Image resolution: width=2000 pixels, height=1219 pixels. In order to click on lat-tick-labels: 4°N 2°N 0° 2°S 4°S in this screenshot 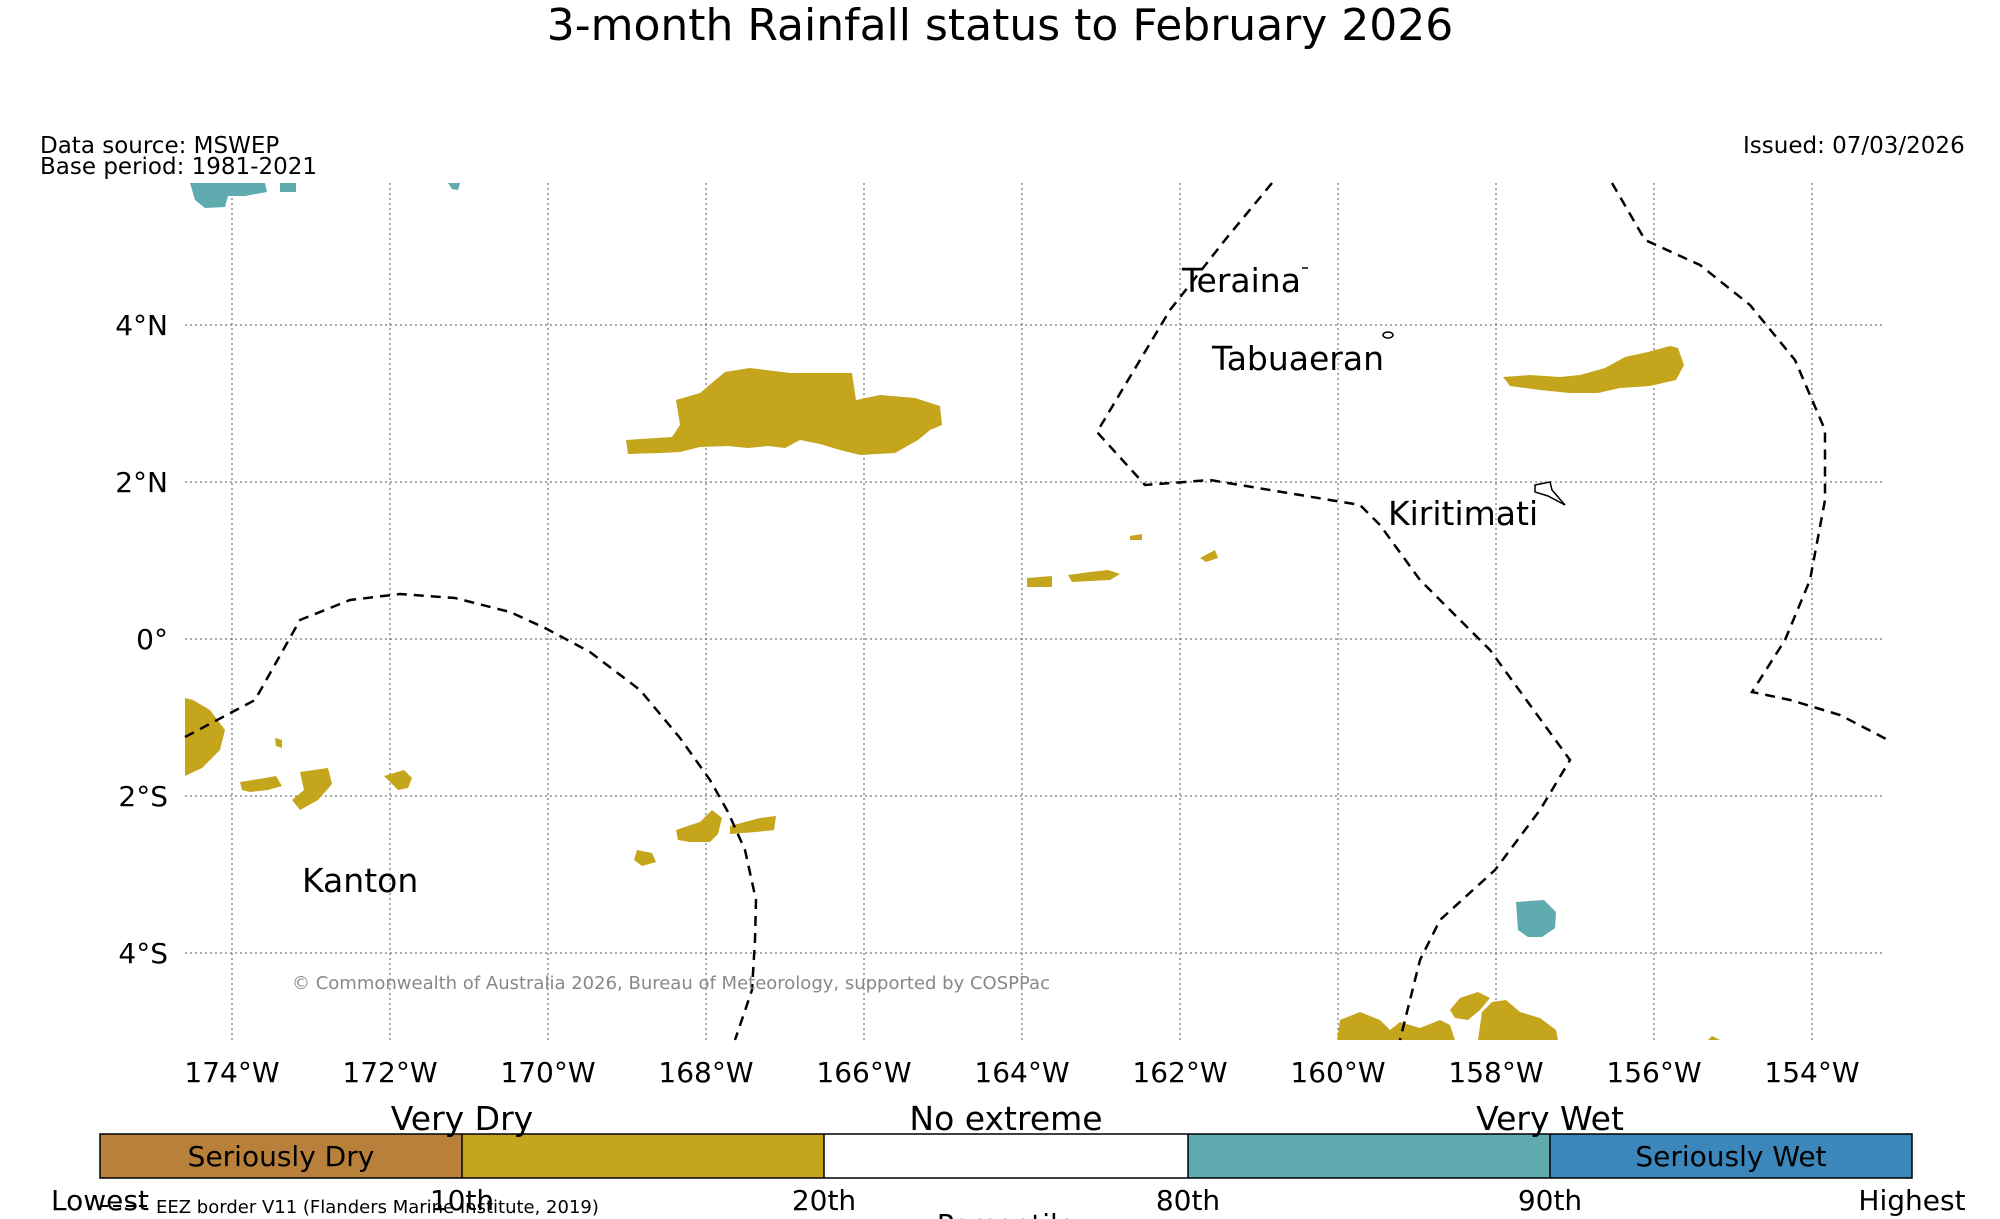, I will do `click(141, 639)`.